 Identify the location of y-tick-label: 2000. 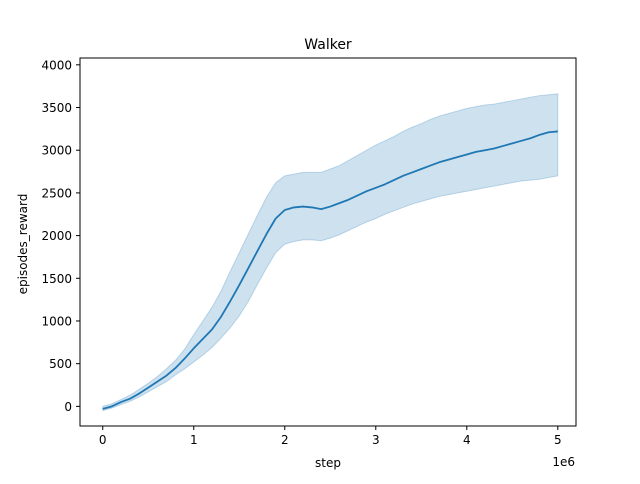
(56, 236).